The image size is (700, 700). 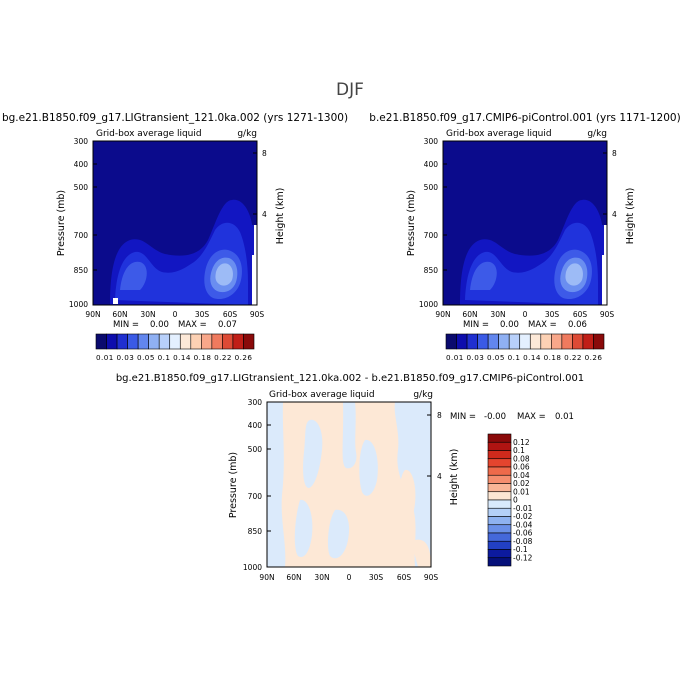 I want to click on panel-left-units: g/kg, so click(x=247, y=134).